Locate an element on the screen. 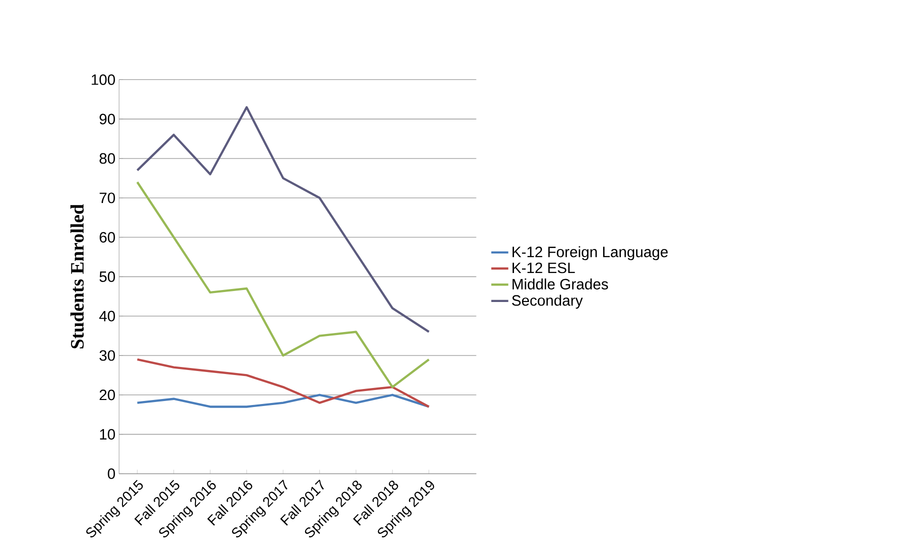 This screenshot has height=556, width=897. y-tick-label: 10 is located at coordinates (107, 434).